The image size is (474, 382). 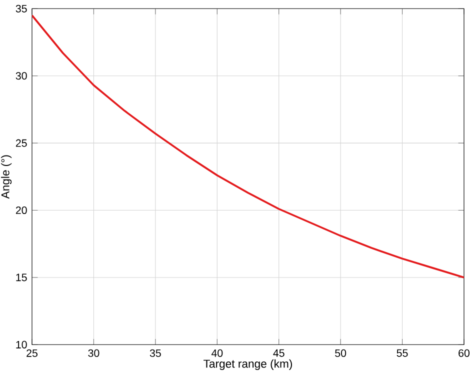 What do you see at coordinates (21, 278) in the screenshot?
I see `y-tick-label: 15` at bounding box center [21, 278].